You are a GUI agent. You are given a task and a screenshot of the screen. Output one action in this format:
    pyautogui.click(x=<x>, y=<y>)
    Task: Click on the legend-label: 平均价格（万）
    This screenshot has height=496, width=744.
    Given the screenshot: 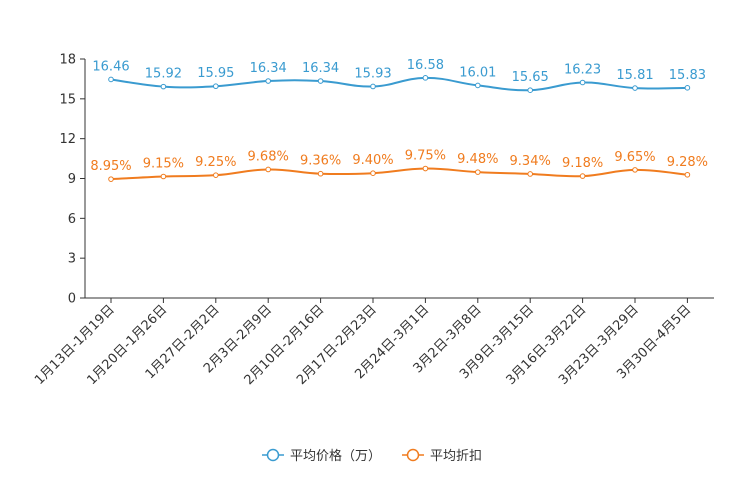 What is the action you would take?
    pyautogui.click(x=335, y=456)
    